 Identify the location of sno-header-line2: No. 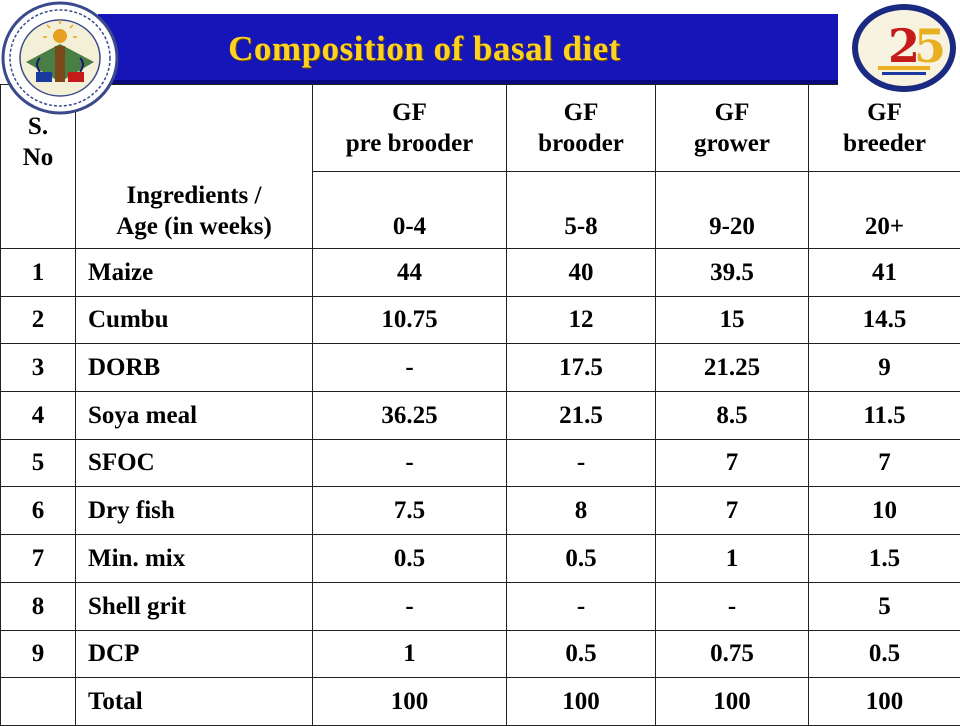
(38, 157).